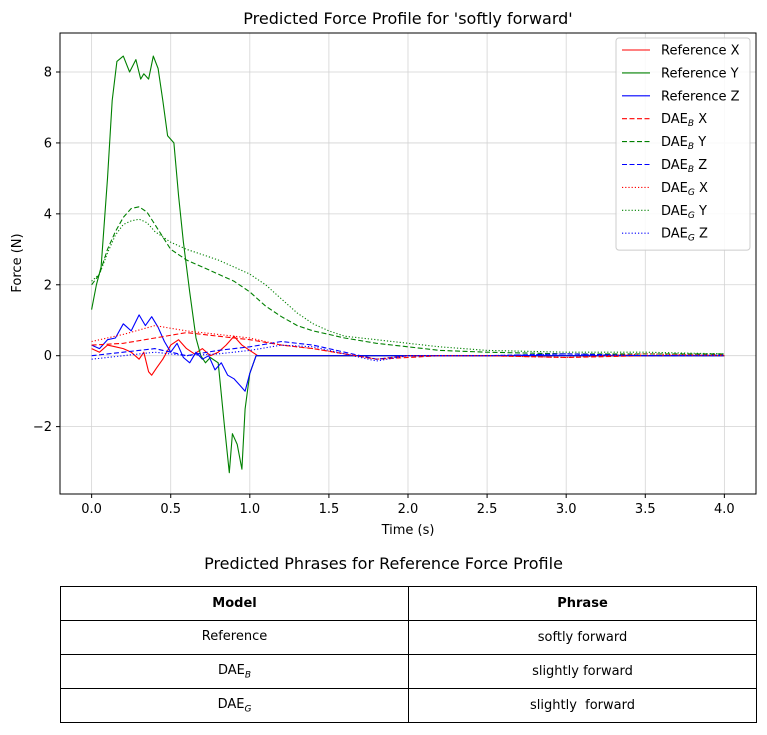 Image resolution: width=767 pixels, height=735 pixels. I want to click on legend-label: Reference Y, so click(700, 73).